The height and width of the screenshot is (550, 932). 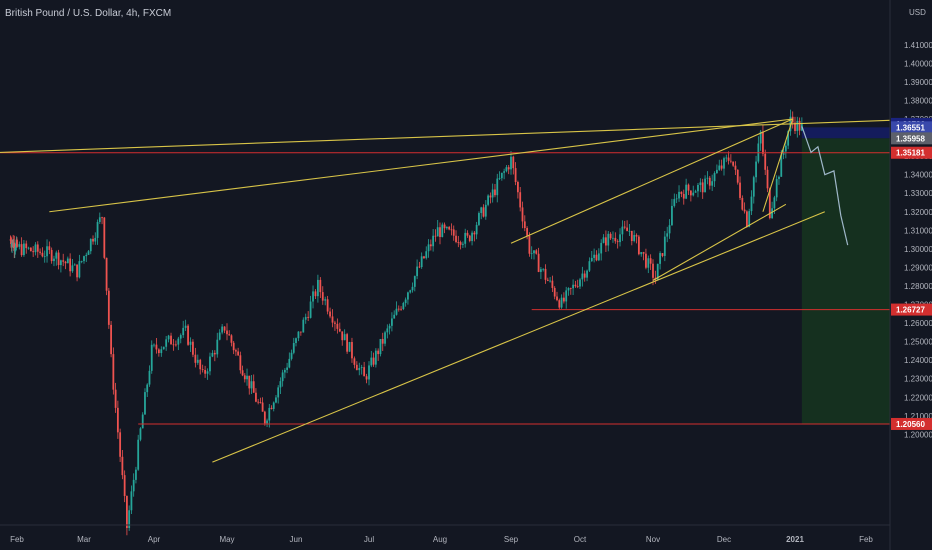 What do you see at coordinates (918, 82) in the screenshot?
I see `price-tick-label: 1.39000` at bounding box center [918, 82].